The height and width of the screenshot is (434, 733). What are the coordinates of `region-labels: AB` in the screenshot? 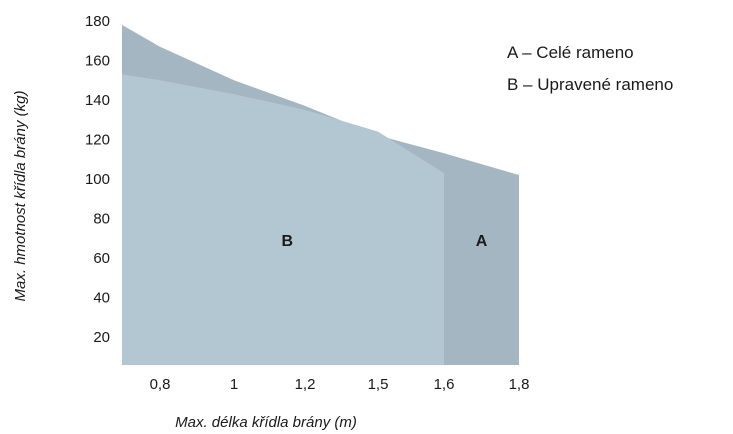 It's located at (385, 241).